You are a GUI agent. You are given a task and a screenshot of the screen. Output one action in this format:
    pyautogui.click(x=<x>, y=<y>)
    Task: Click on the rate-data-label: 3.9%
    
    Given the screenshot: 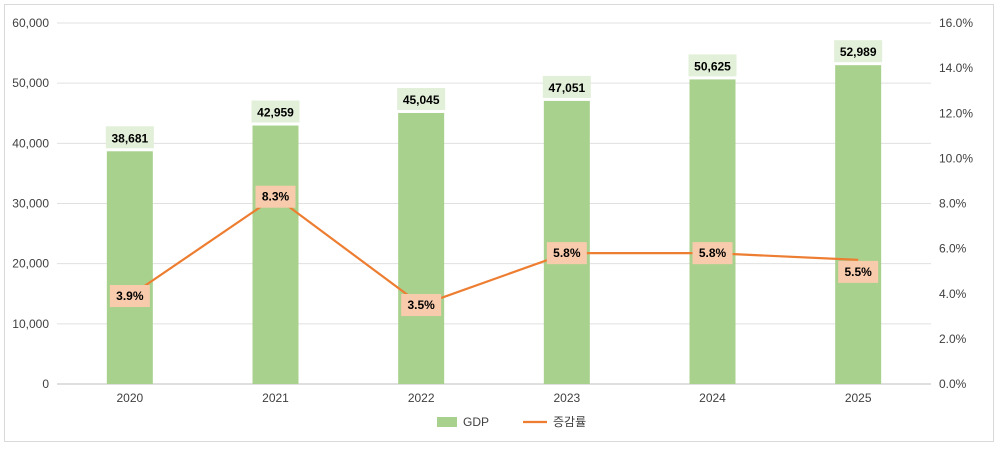 What is the action you would take?
    pyautogui.click(x=130, y=296)
    